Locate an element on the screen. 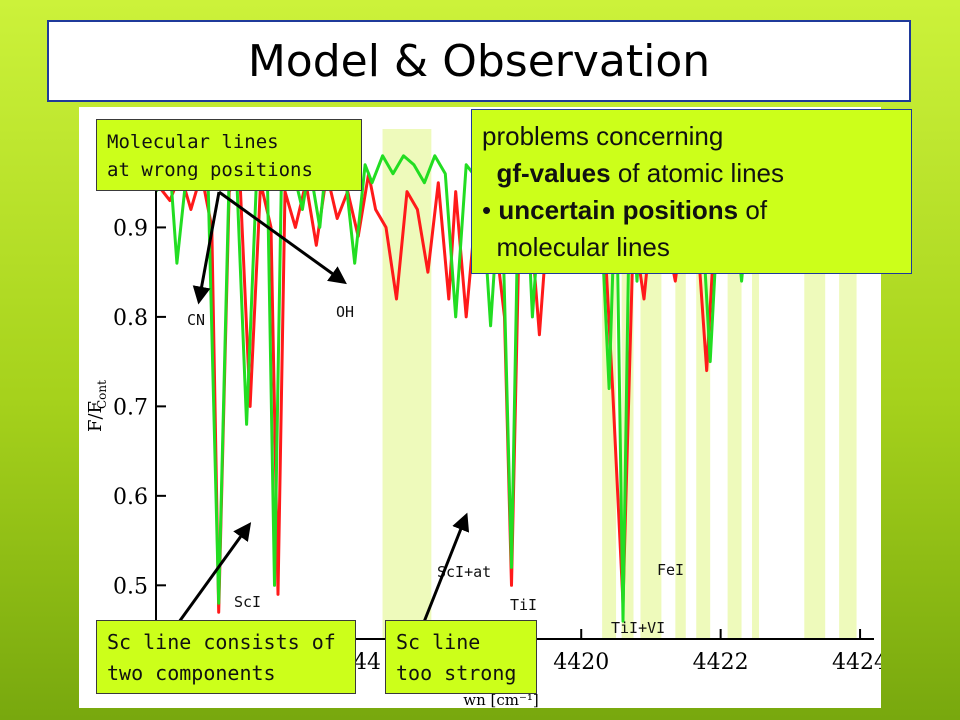 The width and height of the screenshot is (960, 720). callout-too-strong: Sc line too strong is located at coordinates (461, 657).